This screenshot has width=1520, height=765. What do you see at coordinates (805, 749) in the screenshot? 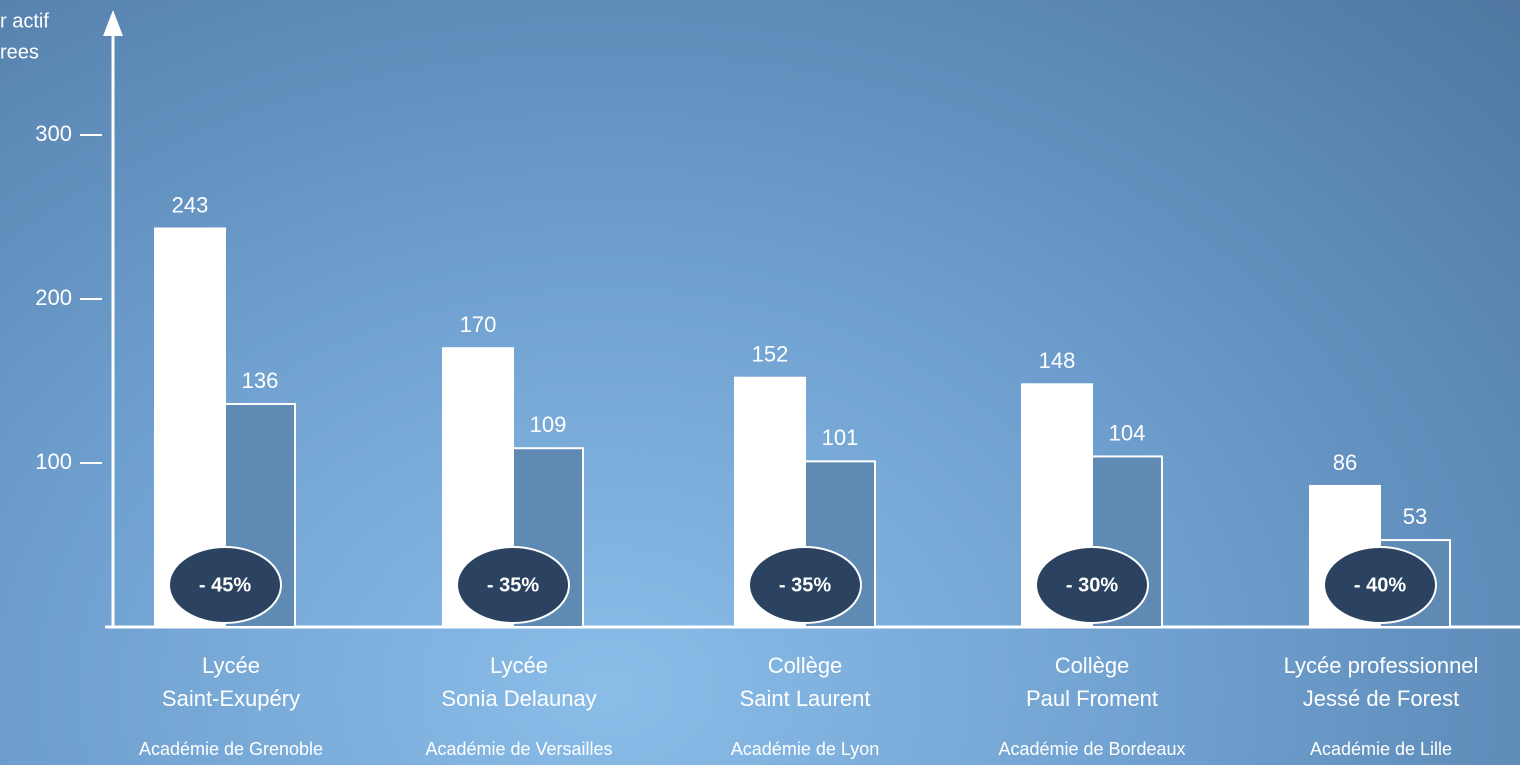
I see `academy-label: Académie de Lyon` at bounding box center [805, 749].